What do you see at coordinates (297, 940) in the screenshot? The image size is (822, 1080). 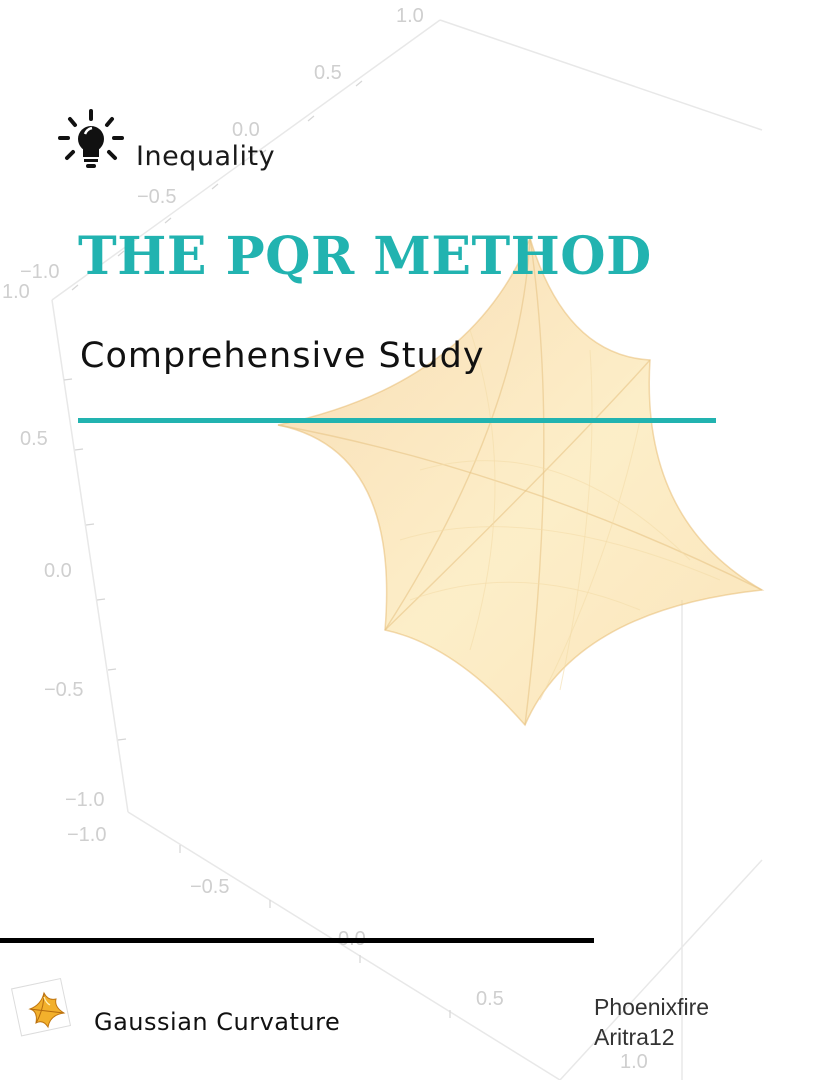 I see `footer-divider` at bounding box center [297, 940].